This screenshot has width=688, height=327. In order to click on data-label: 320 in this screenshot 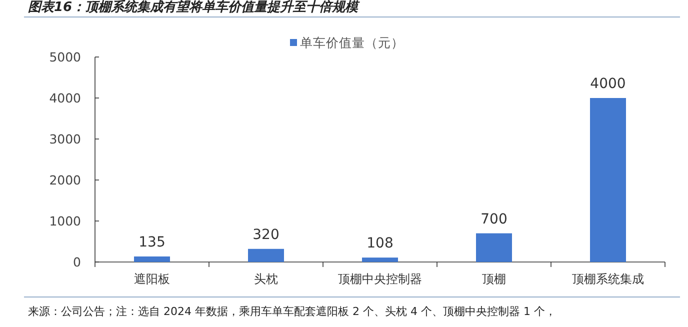, I will do `click(266, 234)`.